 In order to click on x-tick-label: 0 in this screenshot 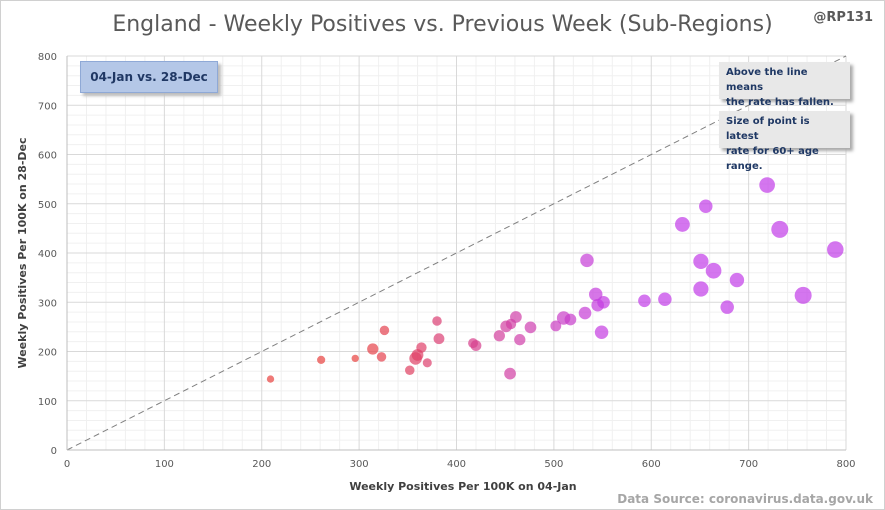, I will do `click(67, 464)`.